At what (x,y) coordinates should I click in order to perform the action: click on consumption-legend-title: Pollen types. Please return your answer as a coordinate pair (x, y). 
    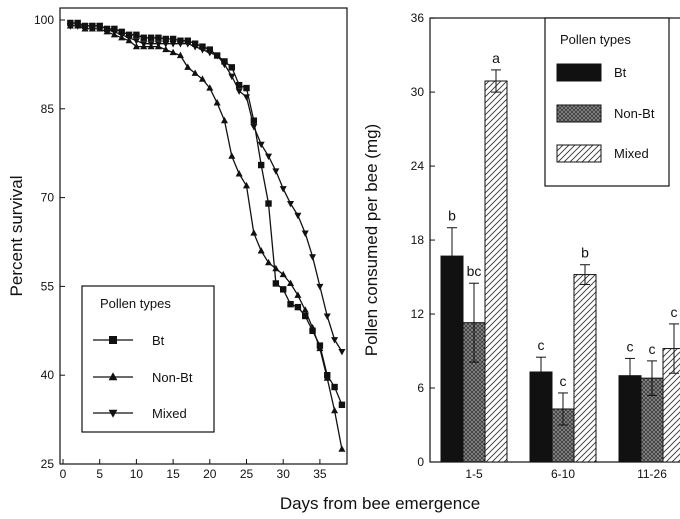
    Looking at the image, I should click on (595, 39).